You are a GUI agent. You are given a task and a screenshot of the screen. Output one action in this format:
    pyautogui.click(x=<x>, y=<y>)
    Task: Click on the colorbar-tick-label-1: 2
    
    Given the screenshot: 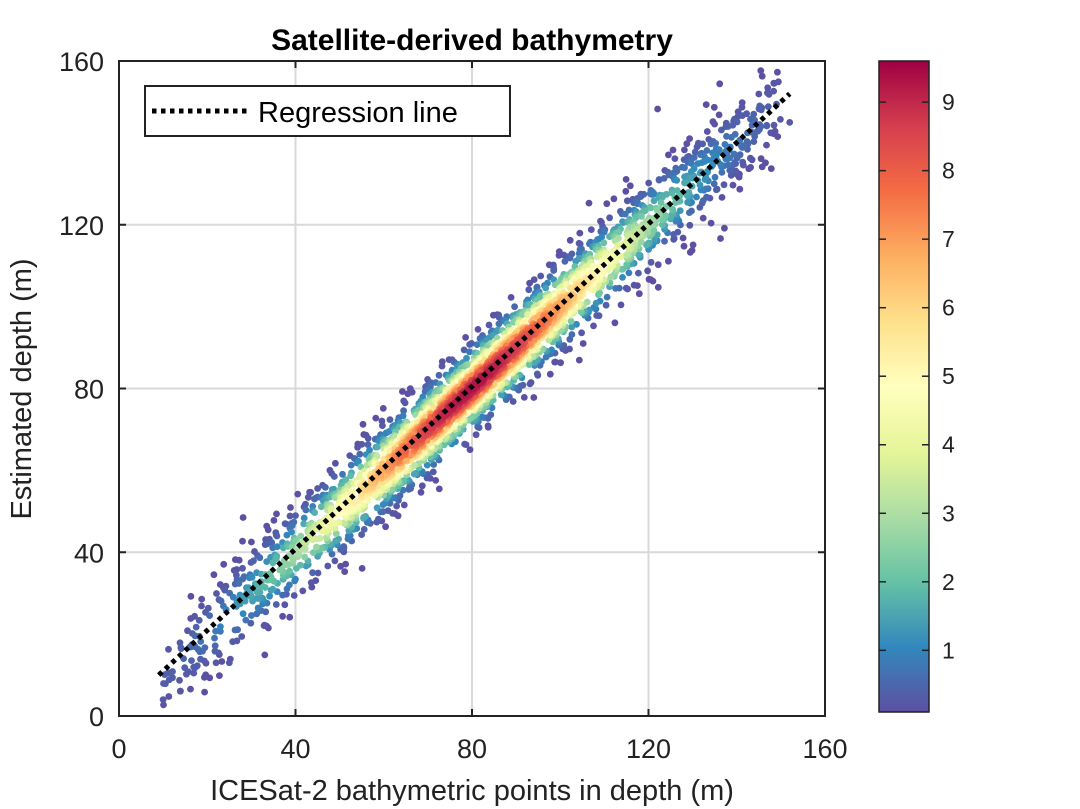 What is the action you would take?
    pyautogui.click(x=948, y=582)
    